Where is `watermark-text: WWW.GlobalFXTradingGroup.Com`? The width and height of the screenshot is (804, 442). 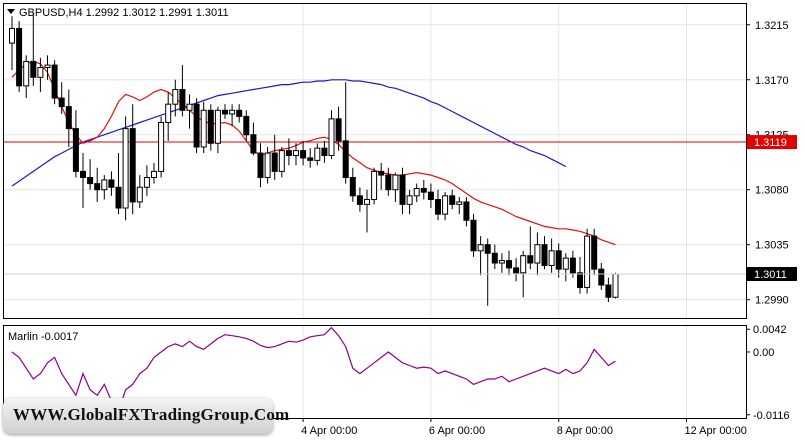
watermark-text: WWW.GlobalFXTradingGroup.Com is located at coordinates (151, 414).